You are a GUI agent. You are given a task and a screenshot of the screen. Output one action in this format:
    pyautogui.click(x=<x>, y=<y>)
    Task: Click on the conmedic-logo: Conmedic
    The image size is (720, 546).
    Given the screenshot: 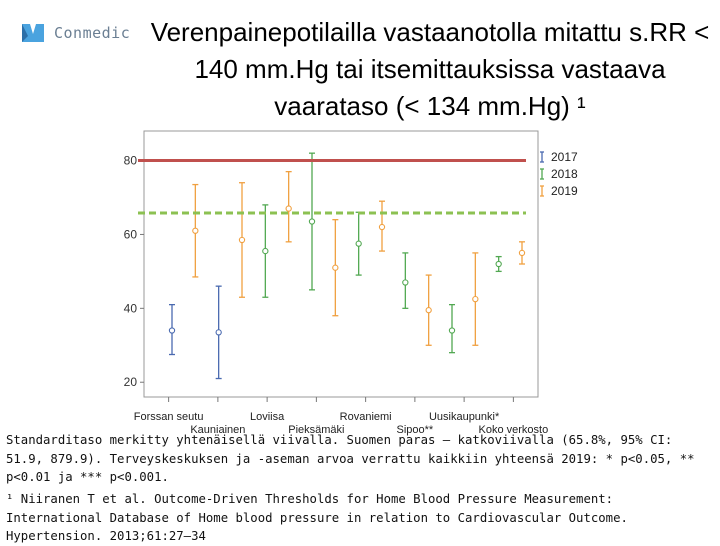 What is the action you would take?
    pyautogui.click(x=74, y=33)
    